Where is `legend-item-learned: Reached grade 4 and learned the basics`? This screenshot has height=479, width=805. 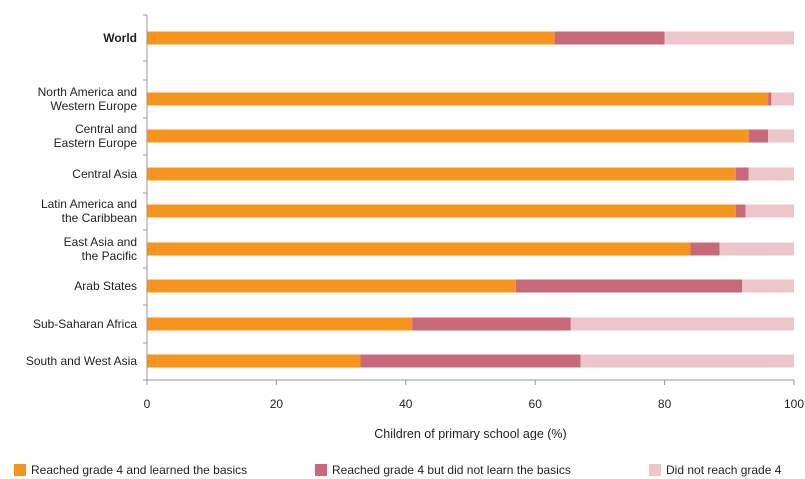 legend-item-learned: Reached grade 4 and learned the basics is located at coordinates (130, 470).